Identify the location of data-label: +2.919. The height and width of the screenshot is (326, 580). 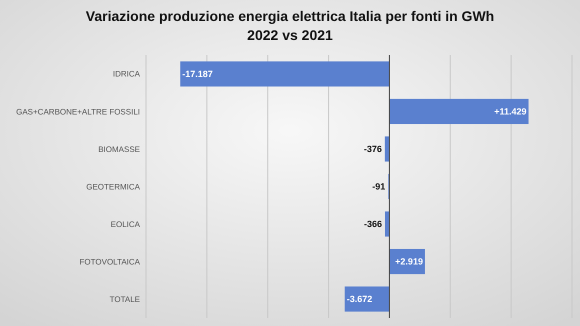
(409, 261).